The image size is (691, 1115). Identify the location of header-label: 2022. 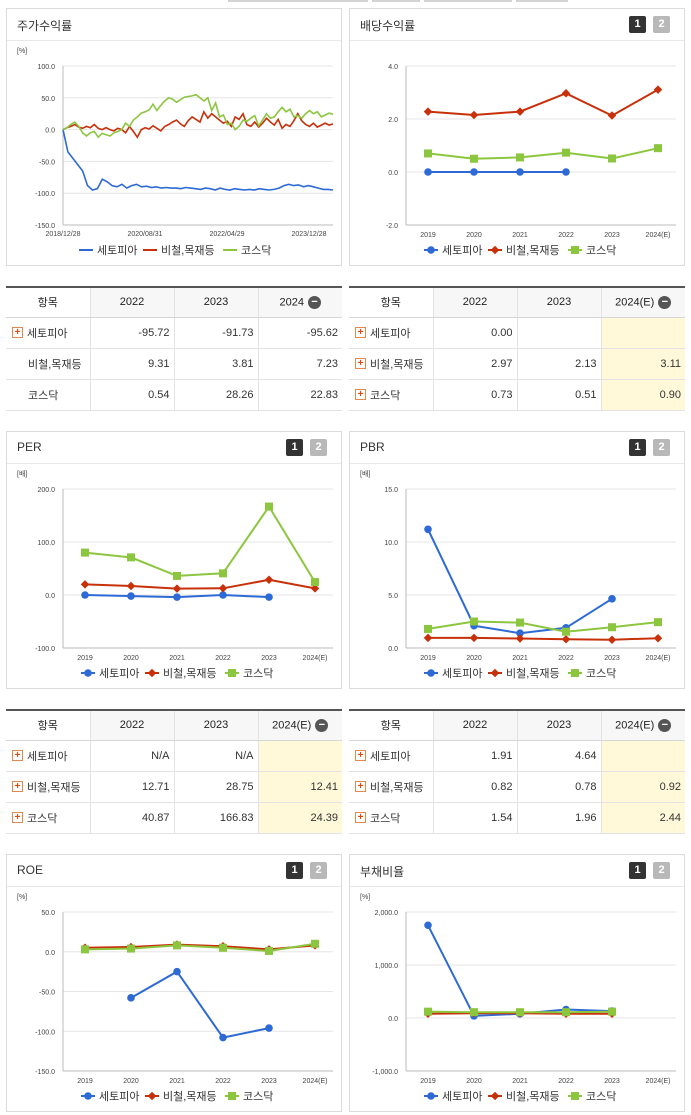
(132, 302).